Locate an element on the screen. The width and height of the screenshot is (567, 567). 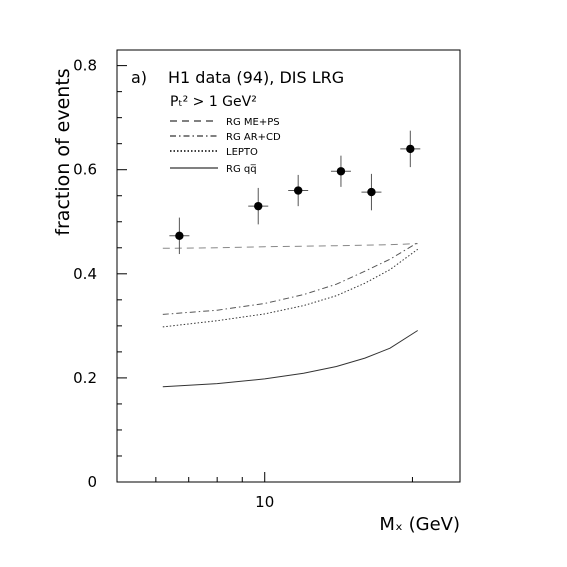
y-tick-label: 0 is located at coordinates (92, 482).